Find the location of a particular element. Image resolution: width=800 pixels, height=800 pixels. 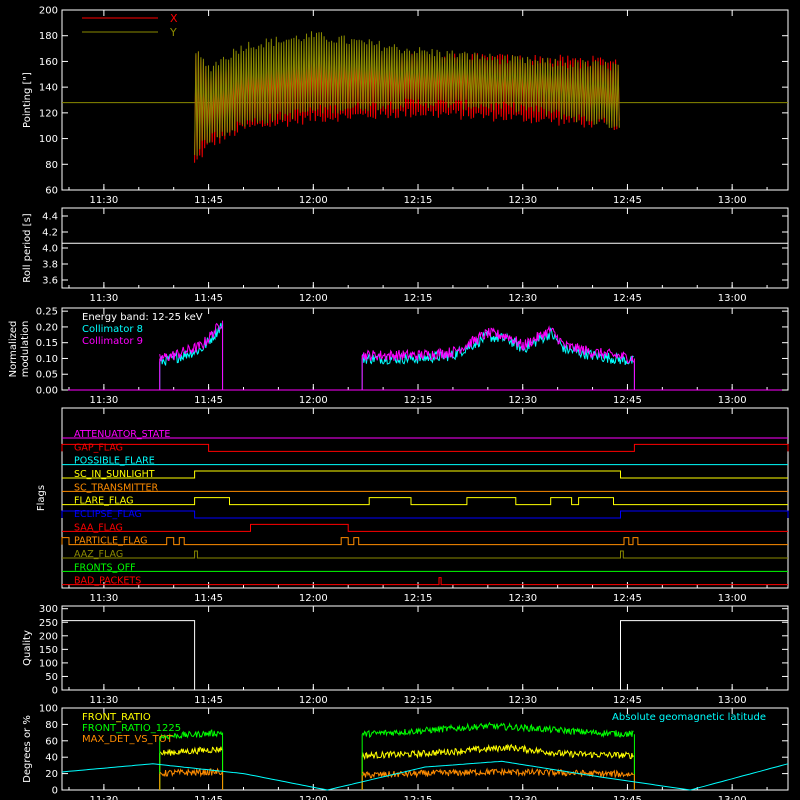

y-tick-label: 0.20 is located at coordinates (47, 327).